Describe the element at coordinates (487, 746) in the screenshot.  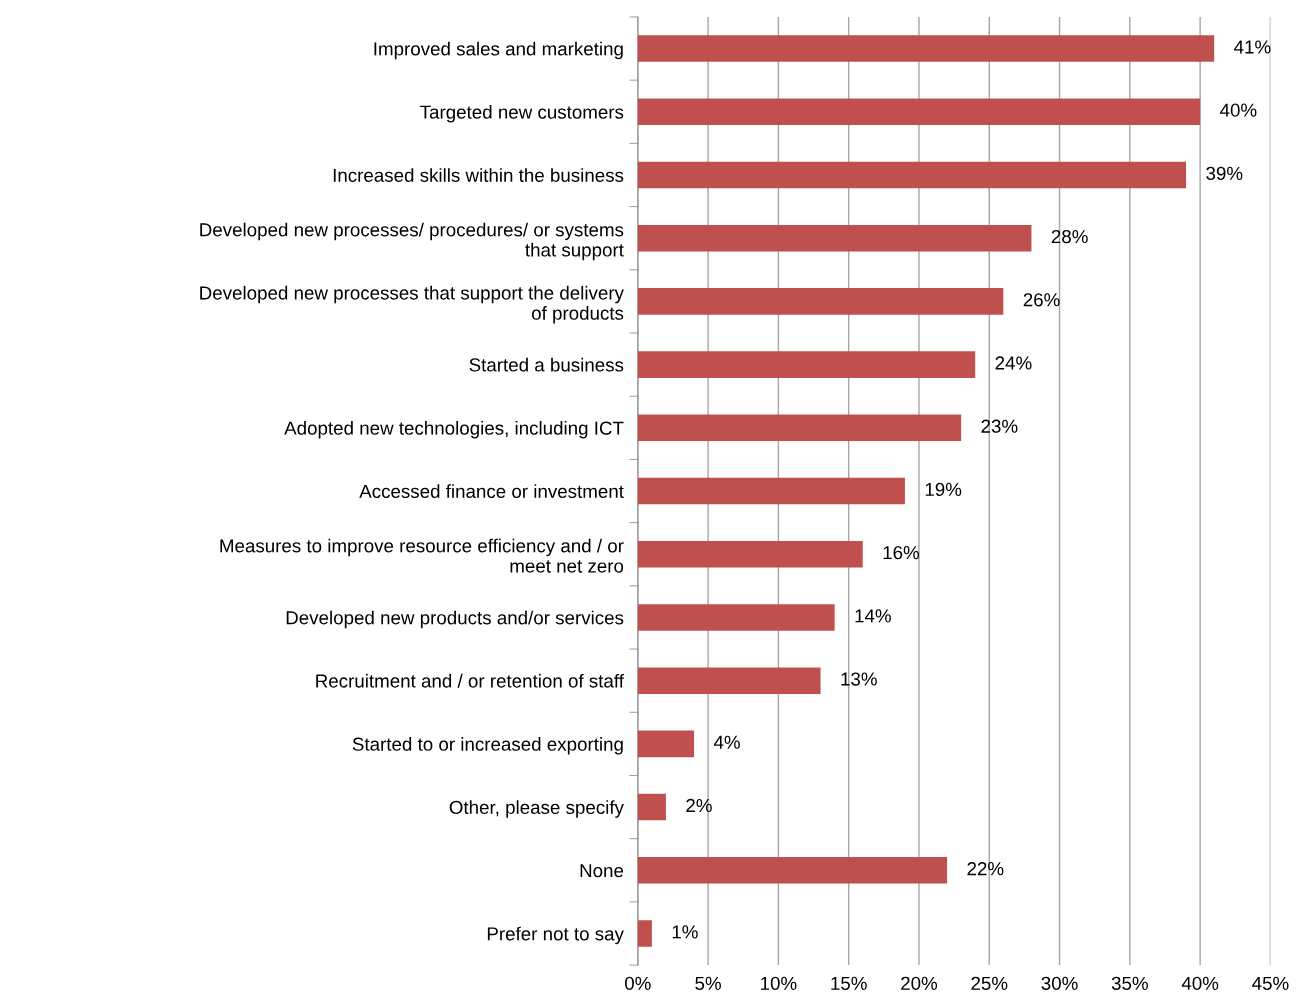
I see `y-tick-label: Started to or increased exporting` at that location.